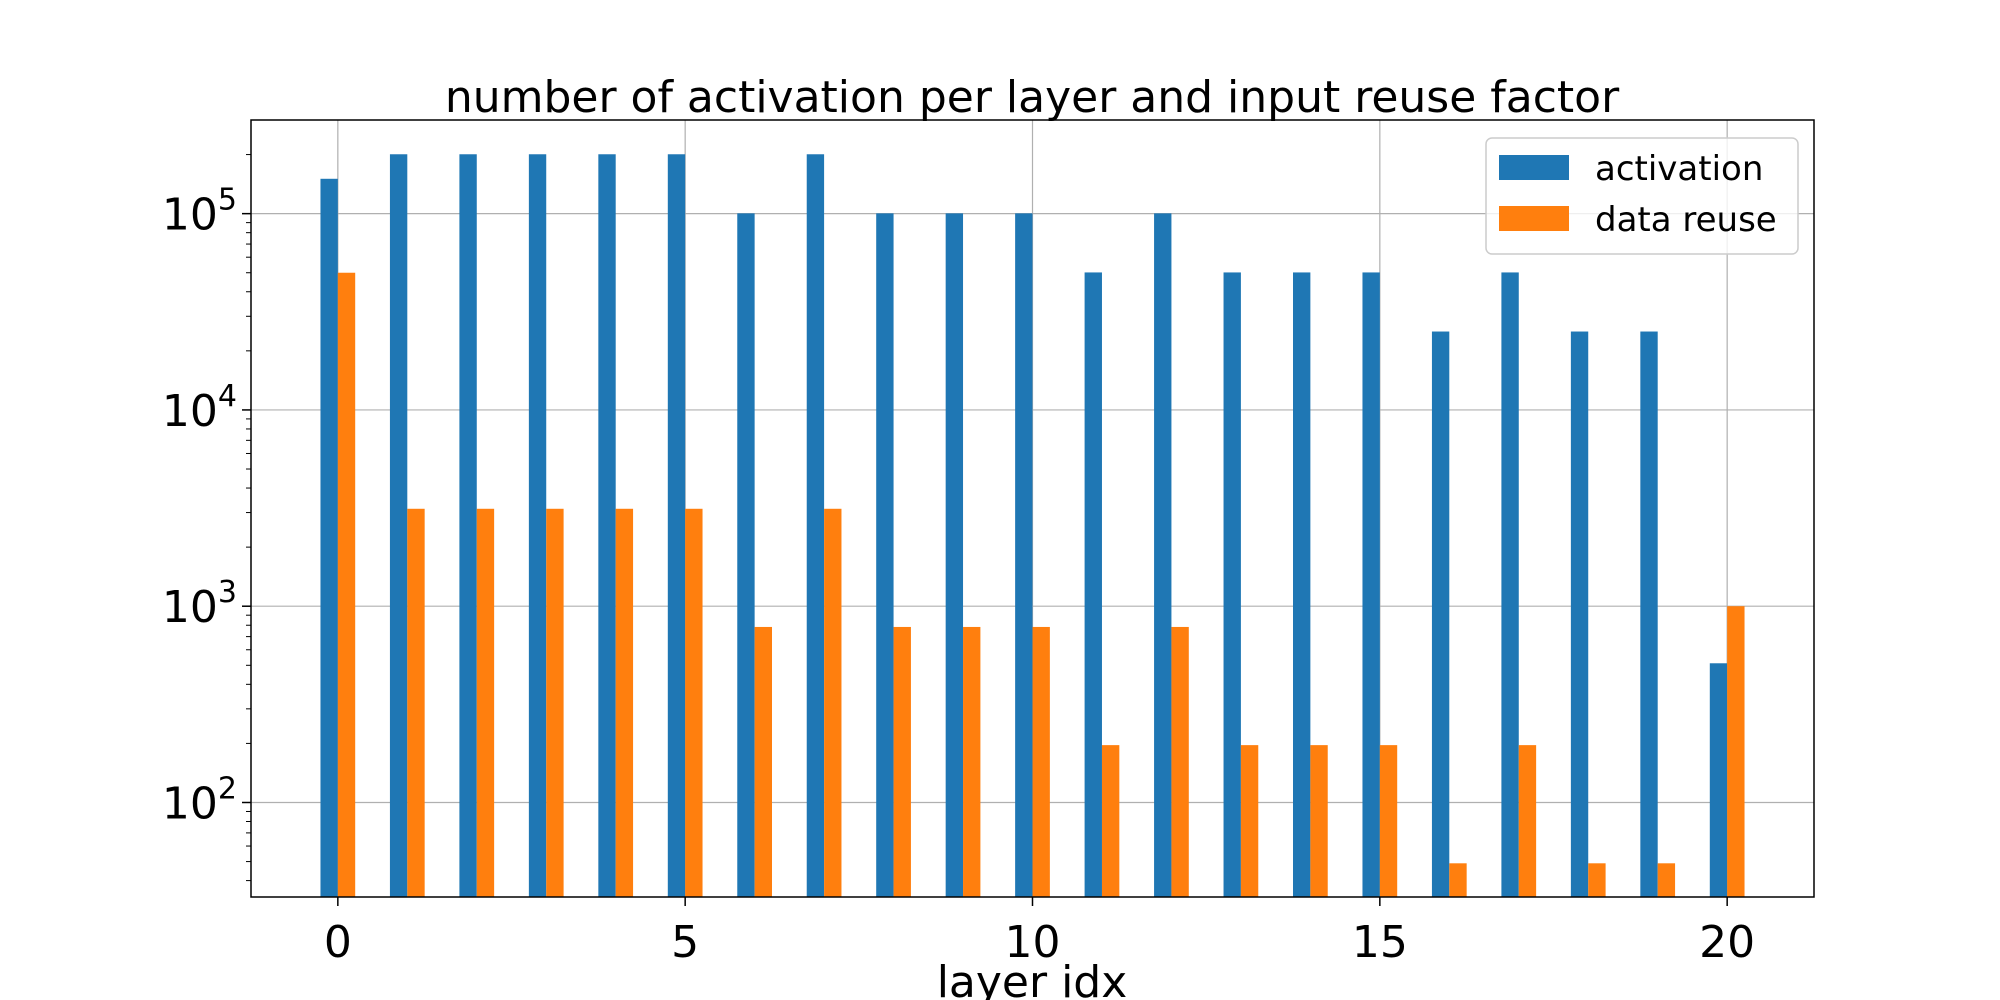 The image size is (2000, 1000). Describe the element at coordinates (1380, 942) in the screenshot. I see `x-tick-label: 15` at that location.